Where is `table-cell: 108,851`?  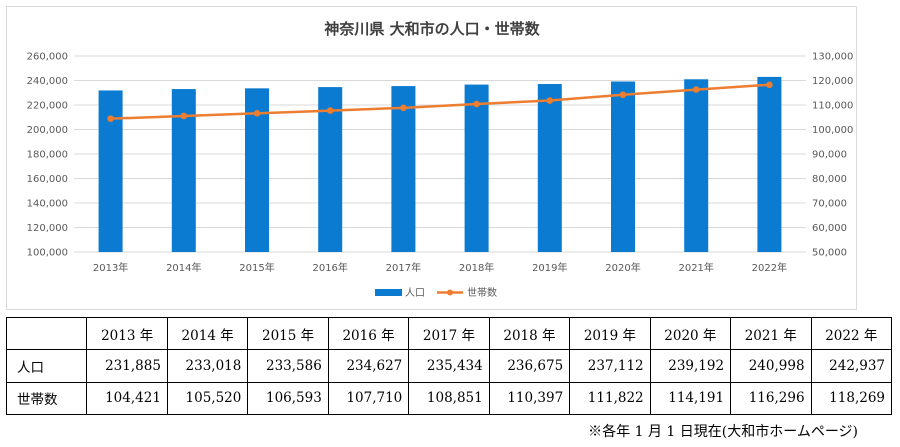 table-cell: 108,851 is located at coordinates (449, 398).